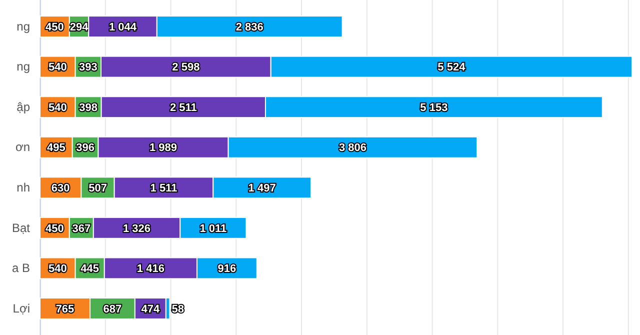  What do you see at coordinates (150, 309) in the screenshot?
I see `data-label: 474` at bounding box center [150, 309].